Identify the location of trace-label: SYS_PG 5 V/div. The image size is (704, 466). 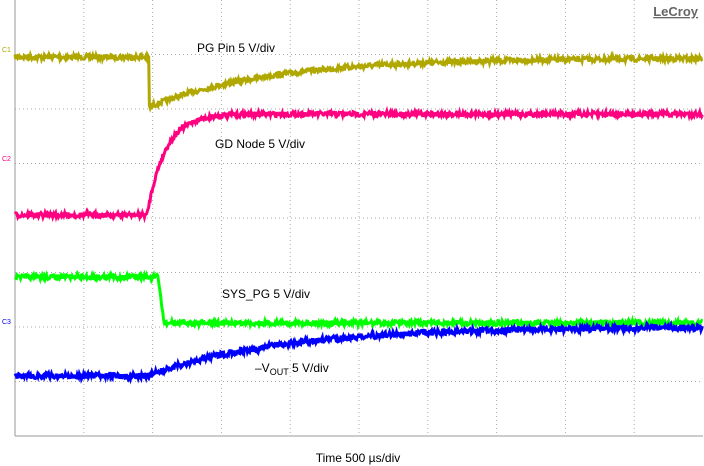
(266, 294).